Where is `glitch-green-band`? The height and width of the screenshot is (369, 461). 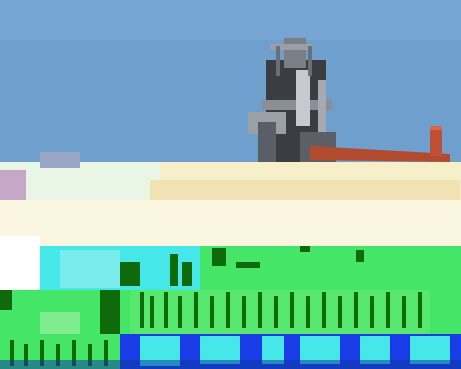 glitch-green-band is located at coordinates (230, 312).